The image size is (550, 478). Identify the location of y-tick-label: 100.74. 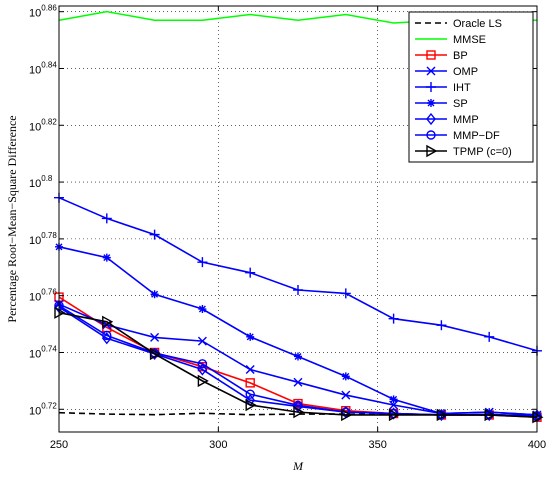
(43, 352).